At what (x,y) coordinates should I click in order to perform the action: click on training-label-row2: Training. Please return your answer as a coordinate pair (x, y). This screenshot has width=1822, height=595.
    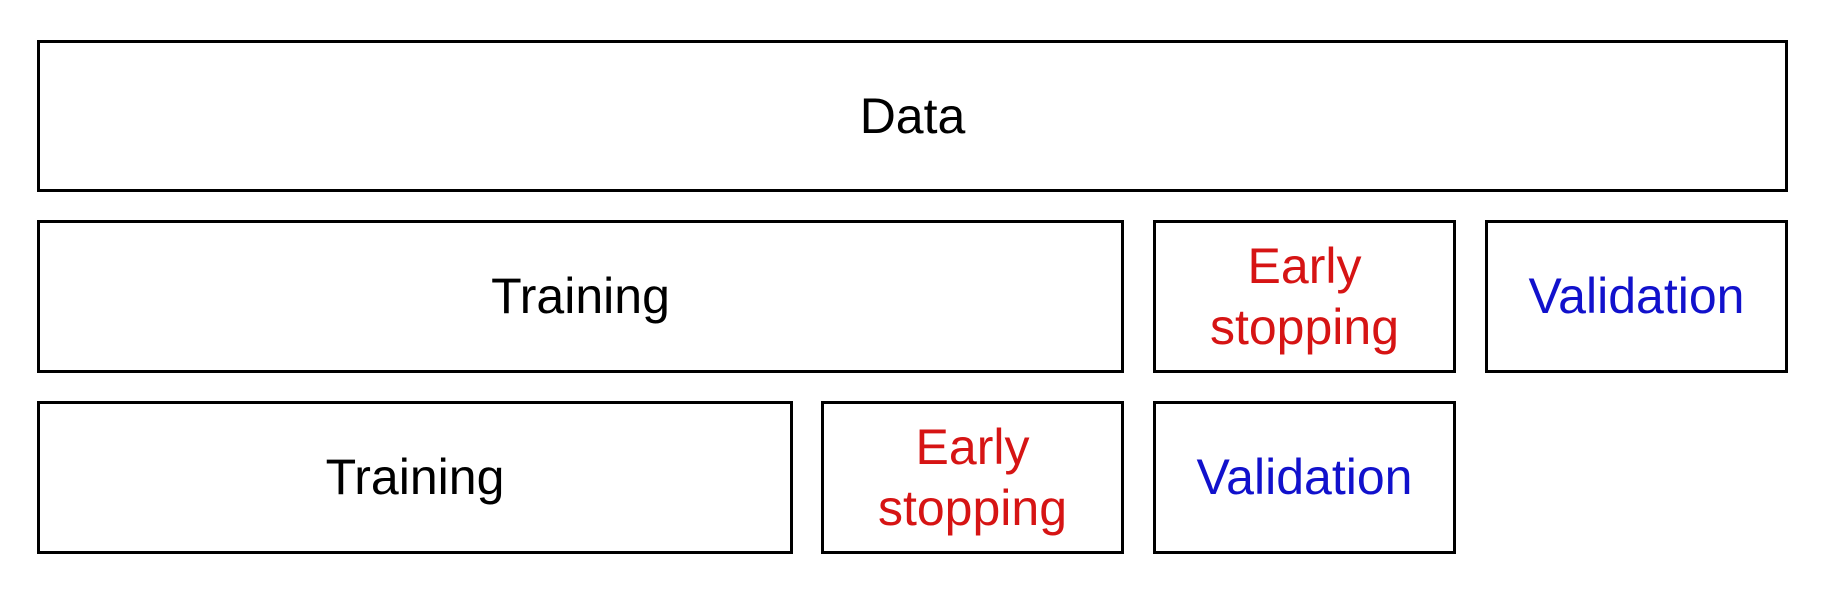
    Looking at the image, I should click on (580, 296).